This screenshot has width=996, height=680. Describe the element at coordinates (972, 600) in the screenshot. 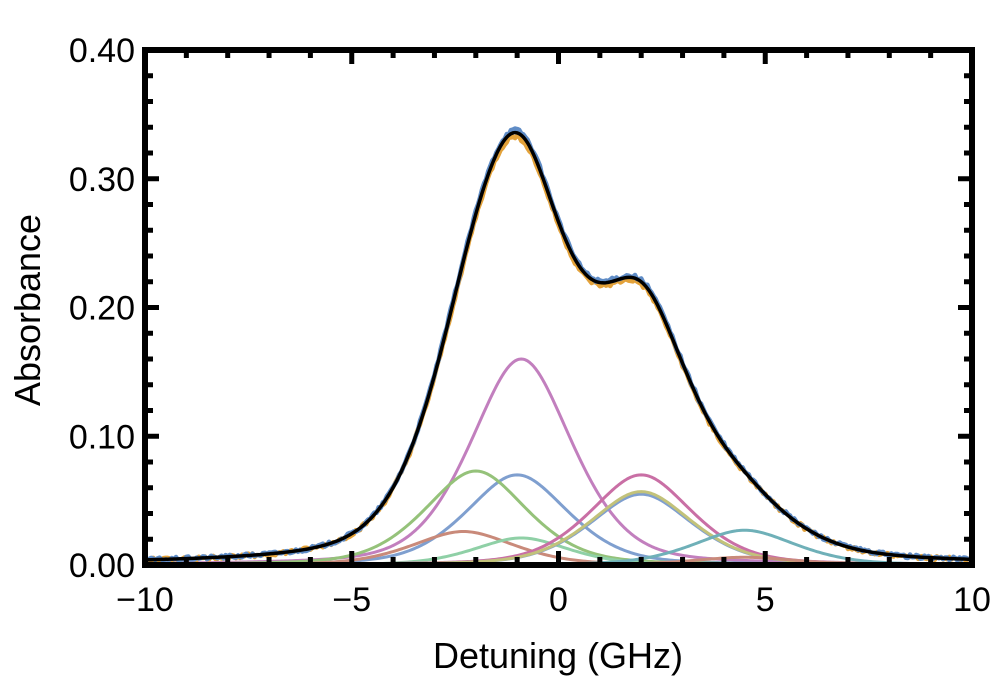

I see `x-tick-label: 10` at that location.